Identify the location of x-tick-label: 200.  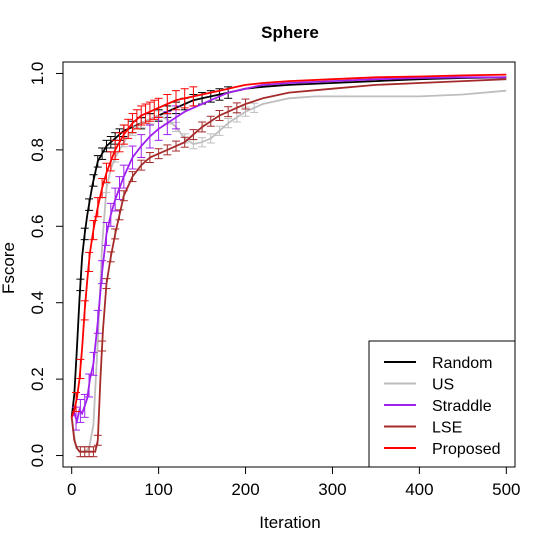
(245, 489).